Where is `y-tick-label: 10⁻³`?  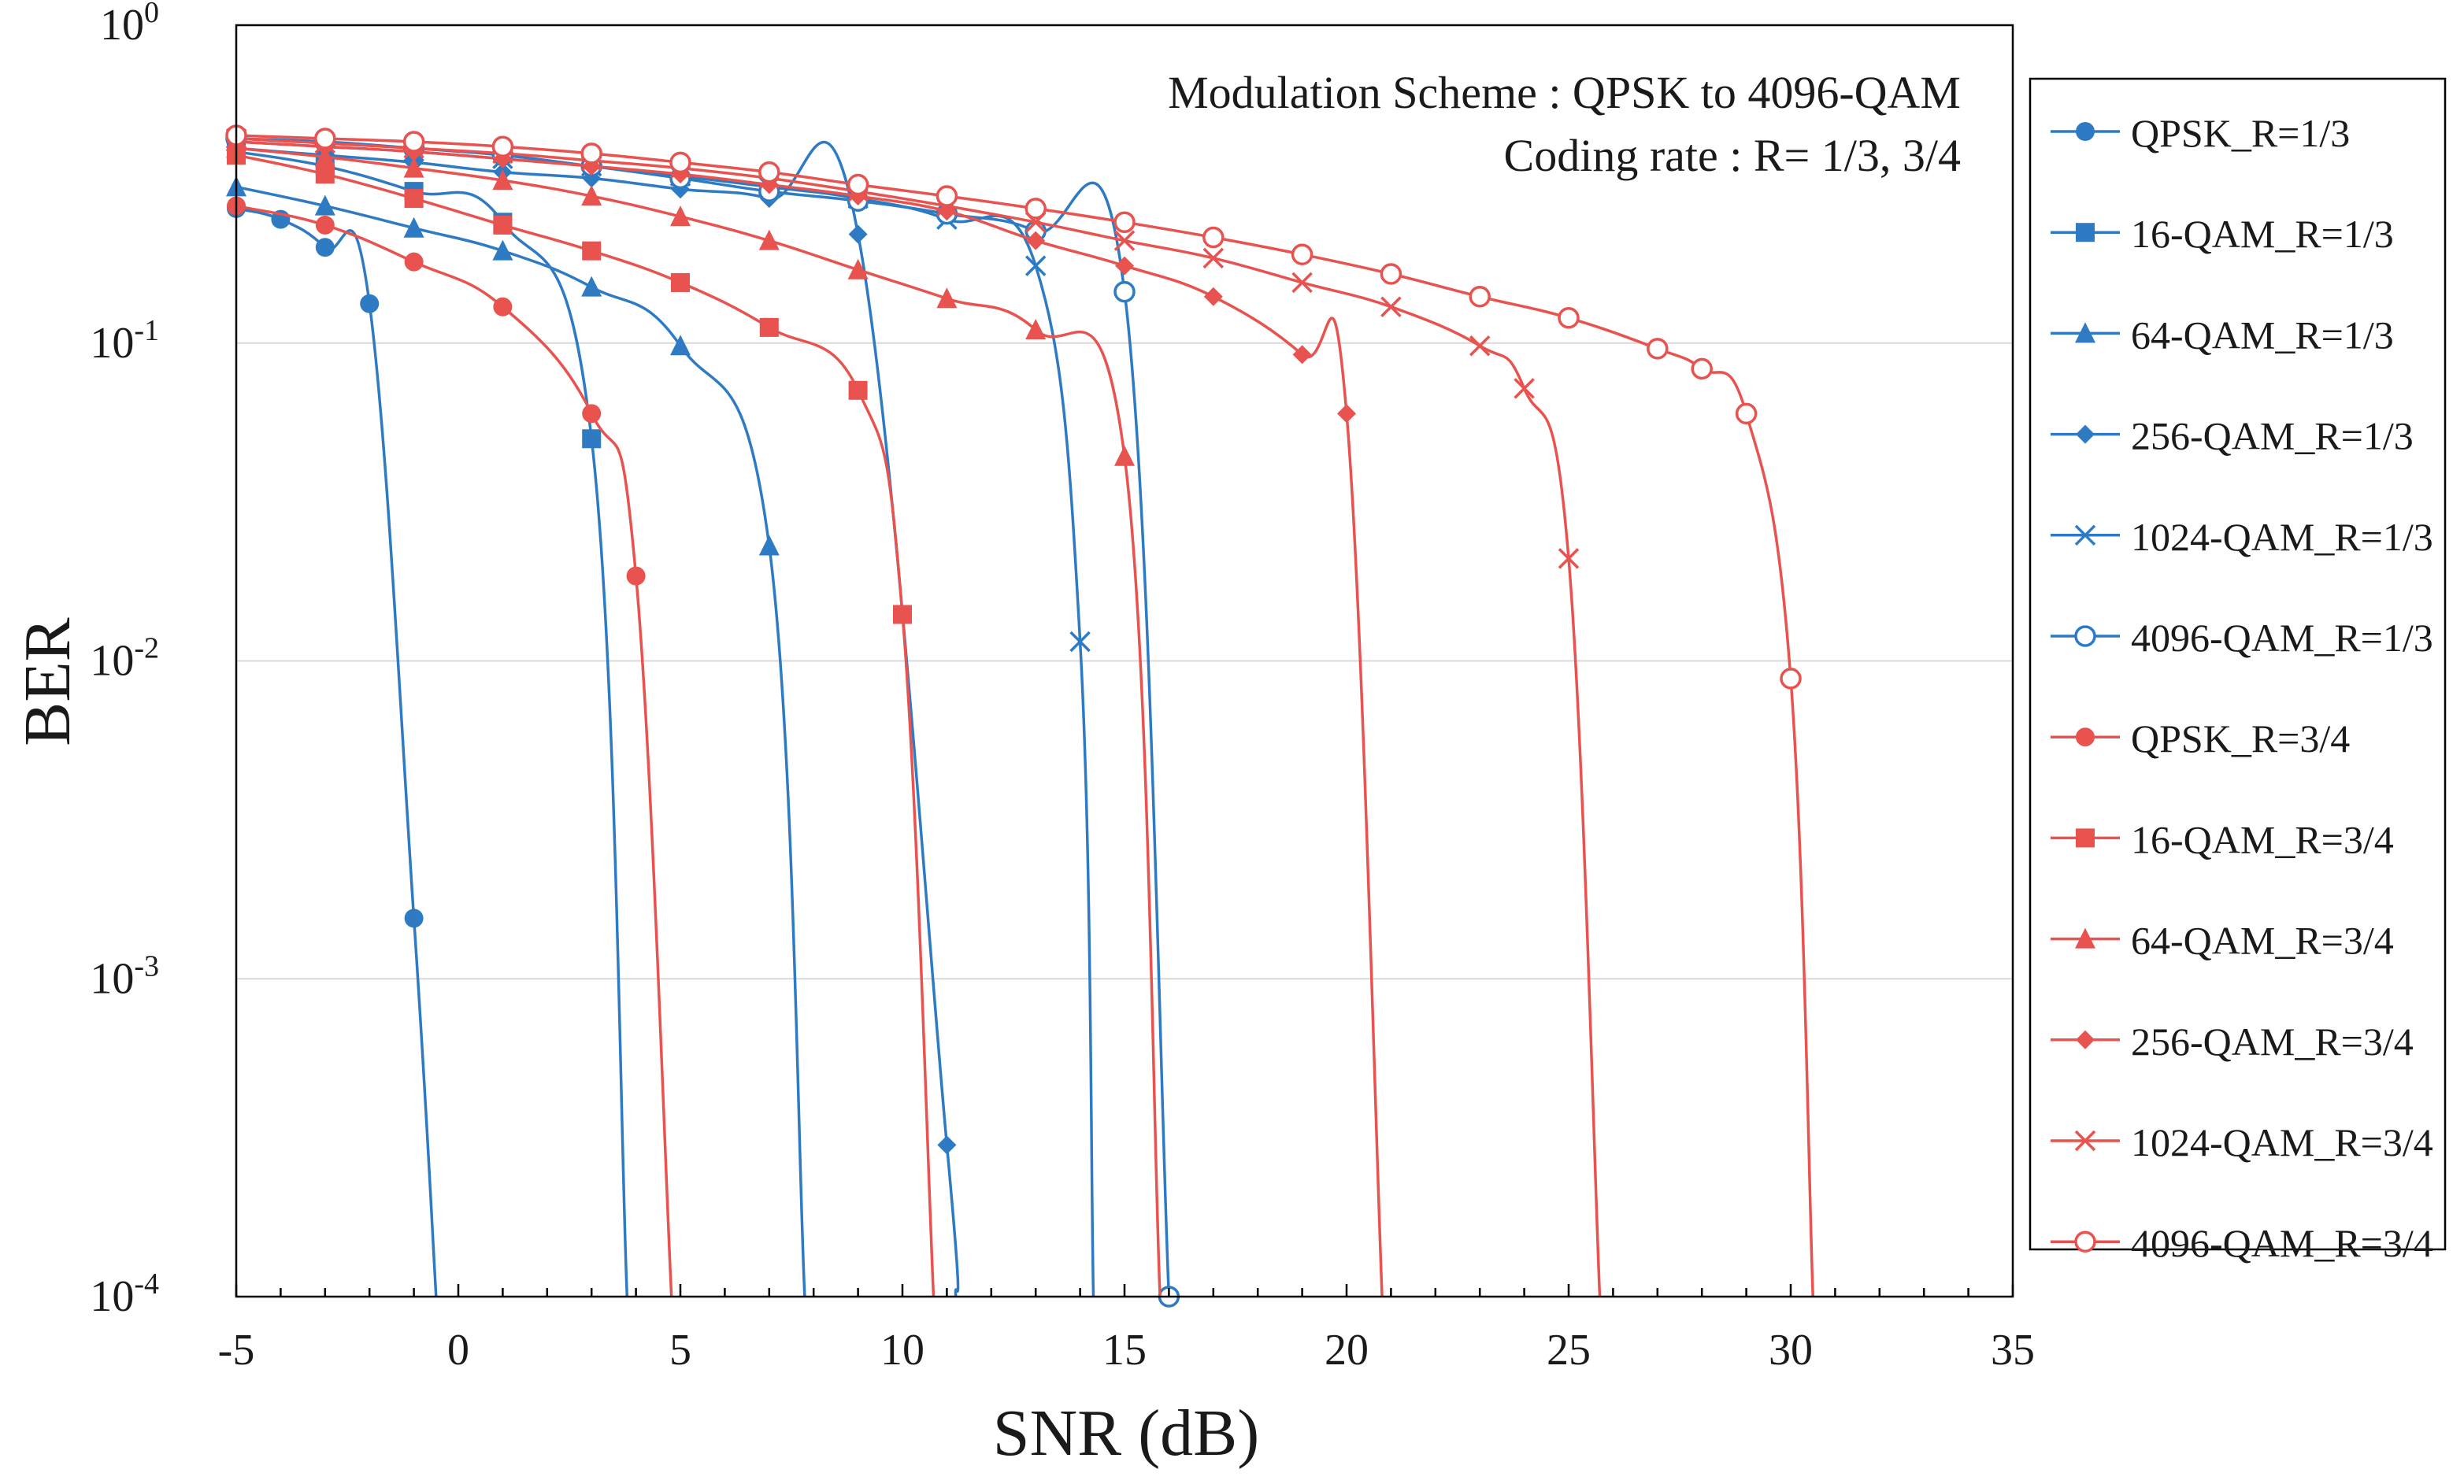
y-tick-label: 10⁻³ is located at coordinates (124, 976).